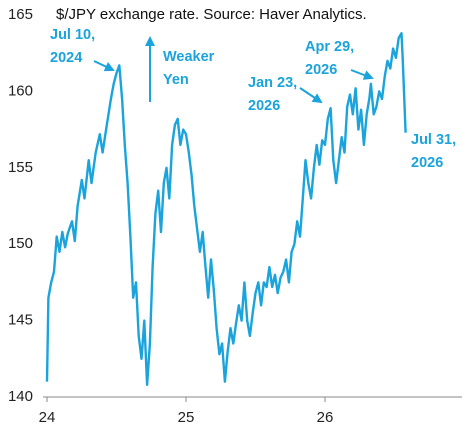 The width and height of the screenshot is (470, 437). I want to click on annotation: Yen, so click(176, 80).